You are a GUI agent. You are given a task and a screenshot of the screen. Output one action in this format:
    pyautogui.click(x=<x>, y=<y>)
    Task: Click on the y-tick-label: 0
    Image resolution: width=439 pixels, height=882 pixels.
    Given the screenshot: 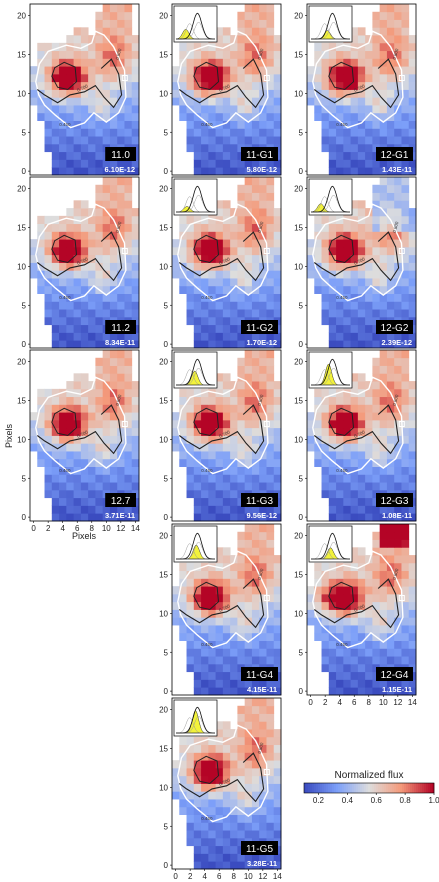 What is the action you would take?
    pyautogui.click(x=24, y=344)
    